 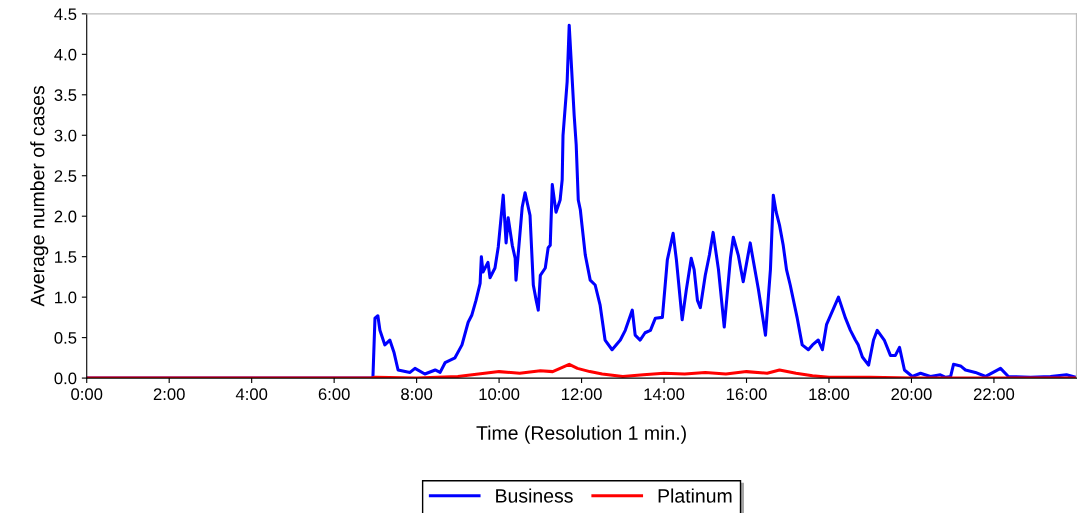 I want to click on y-tick-label: 2.5, so click(x=65, y=176).